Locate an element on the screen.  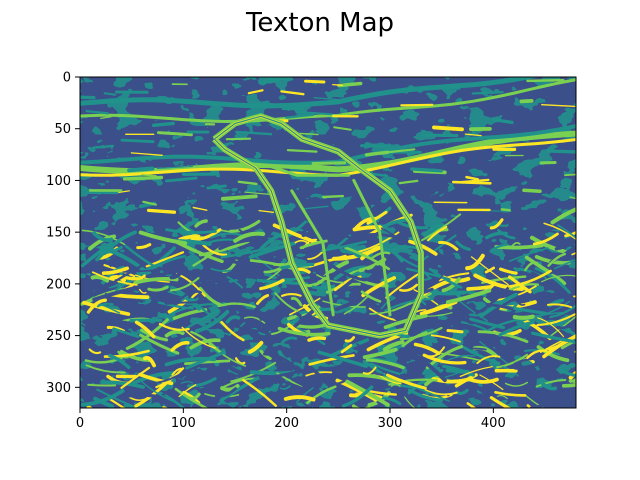
y-tick-label: 100 is located at coordinates (58, 181).